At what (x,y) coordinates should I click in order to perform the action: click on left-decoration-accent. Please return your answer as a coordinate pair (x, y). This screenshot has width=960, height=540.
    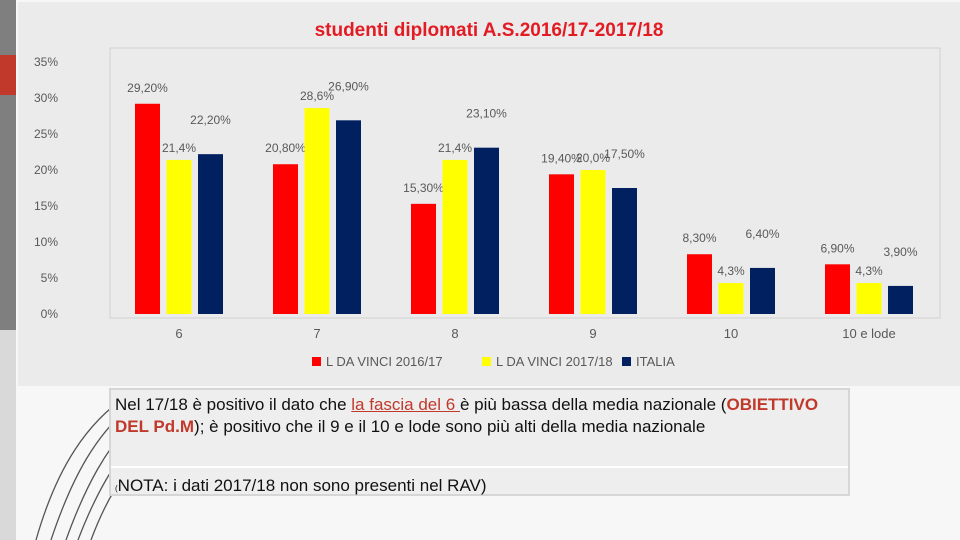
    Looking at the image, I should click on (8, 75).